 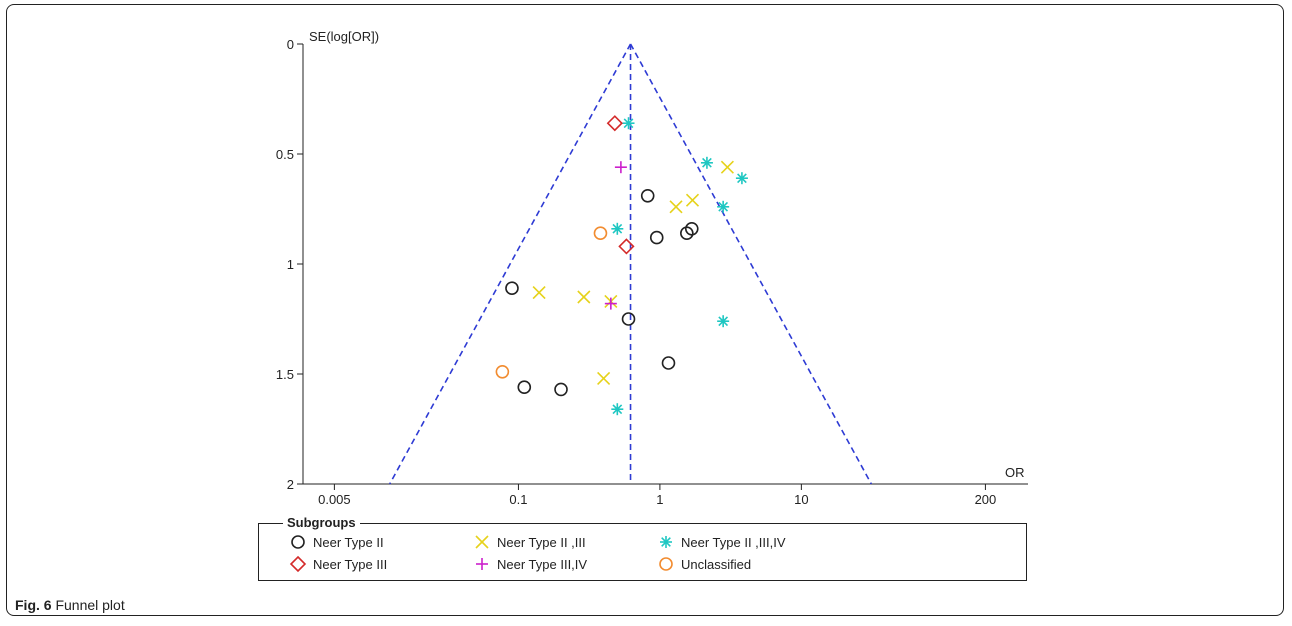 What do you see at coordinates (541, 542) in the screenshot?
I see `legend-label: Neer Type II ,III` at bounding box center [541, 542].